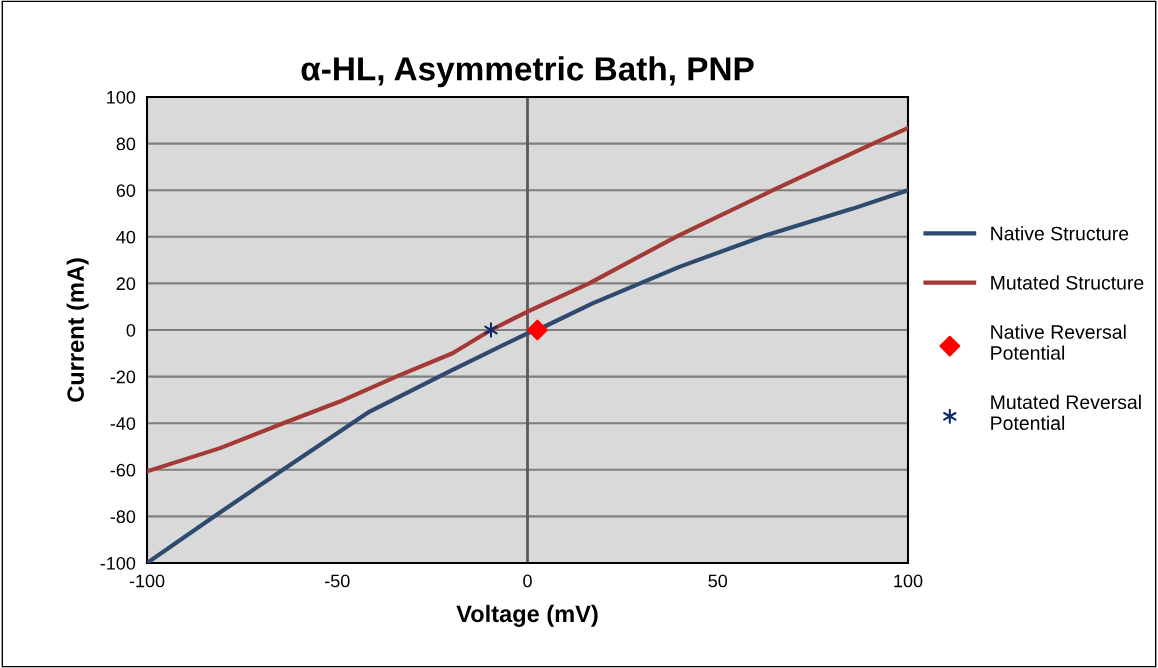 Image resolution: width=1158 pixels, height=668 pixels. I want to click on x-tick-label: 100, so click(908, 581).